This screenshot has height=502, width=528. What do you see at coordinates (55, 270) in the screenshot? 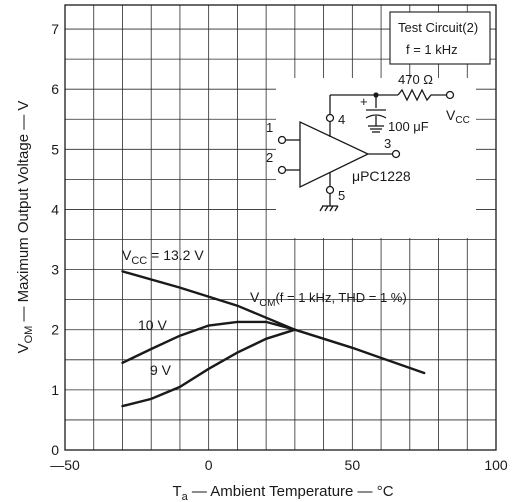
I see `y-tick-label: 3` at bounding box center [55, 270].